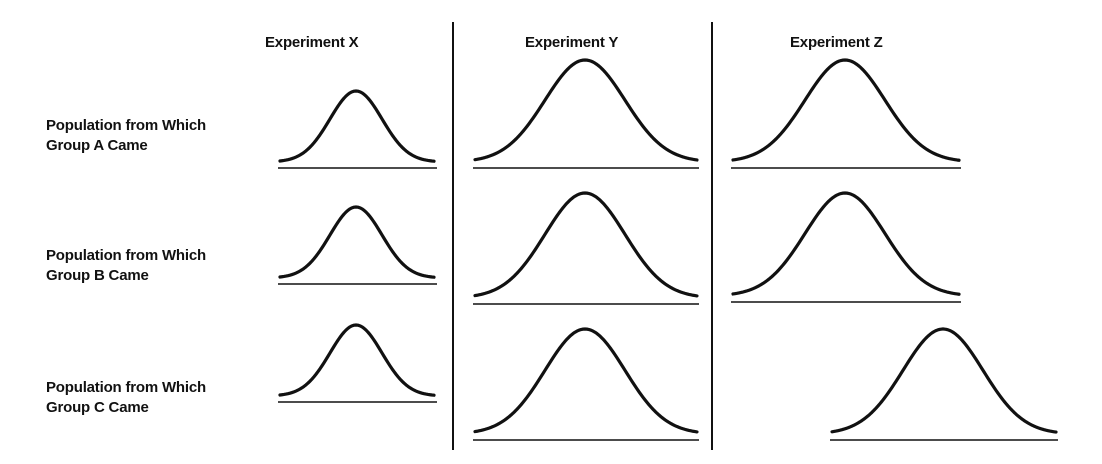 This screenshot has height=464, width=1102. Describe the element at coordinates (97, 407) in the screenshot. I see `row-label-group-c-line2: Group C Came` at that location.